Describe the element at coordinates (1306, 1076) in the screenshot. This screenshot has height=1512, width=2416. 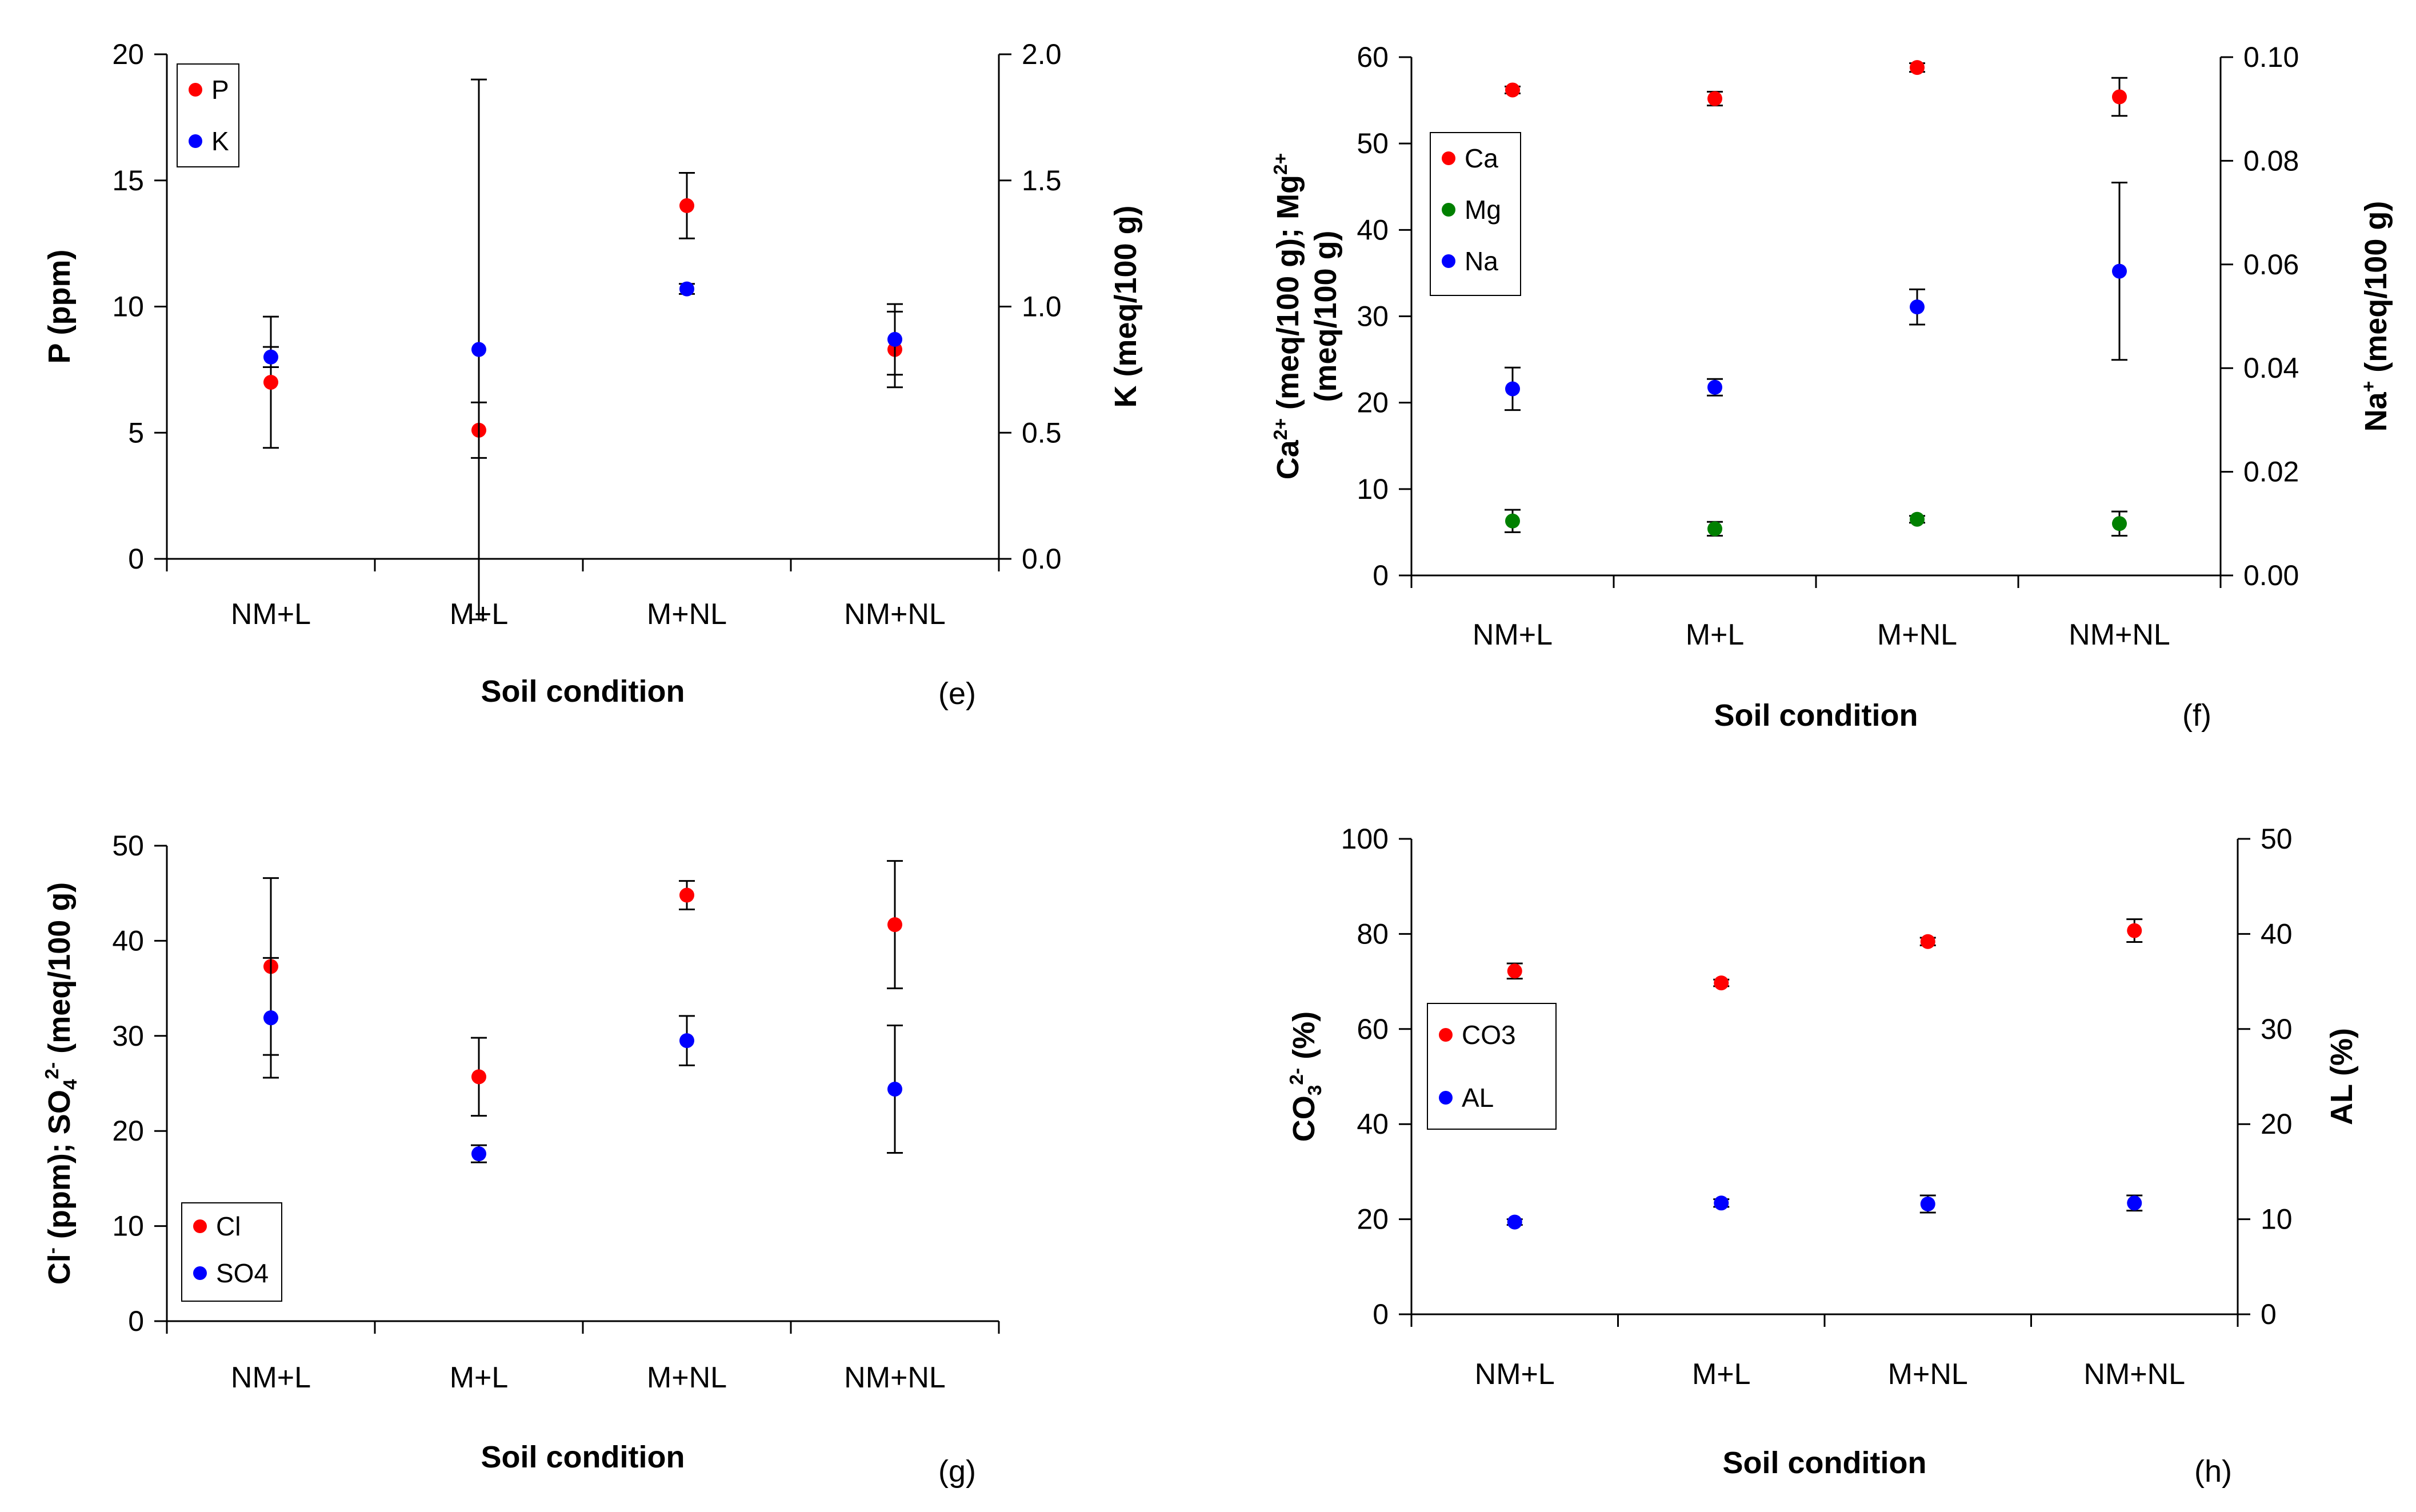
I see `y-axis-label-left: CO32- (%)` at that location.